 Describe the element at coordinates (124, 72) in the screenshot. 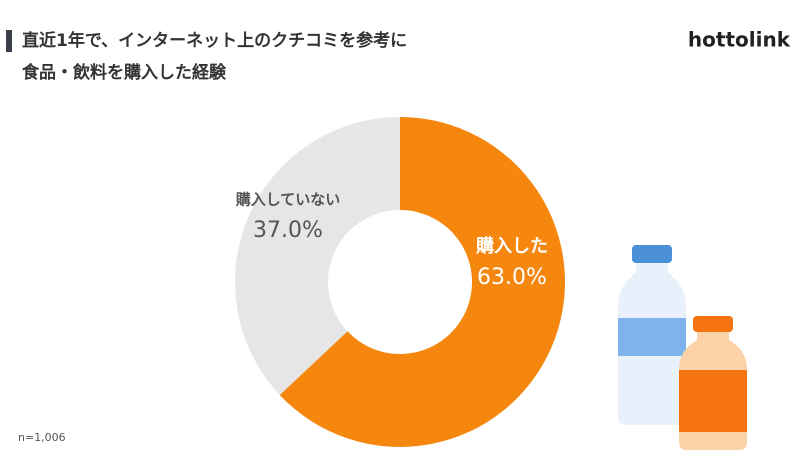

I see `chart-title: 食品・飲料を購入した経験` at that location.